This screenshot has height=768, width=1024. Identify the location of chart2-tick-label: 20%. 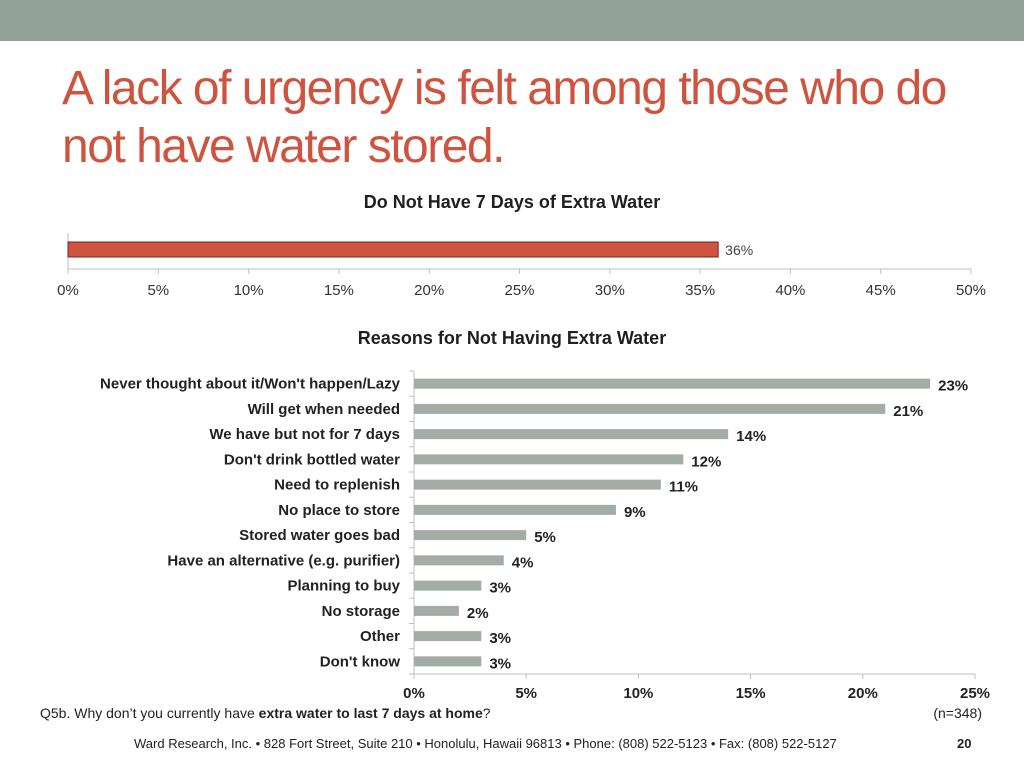
(863, 693).